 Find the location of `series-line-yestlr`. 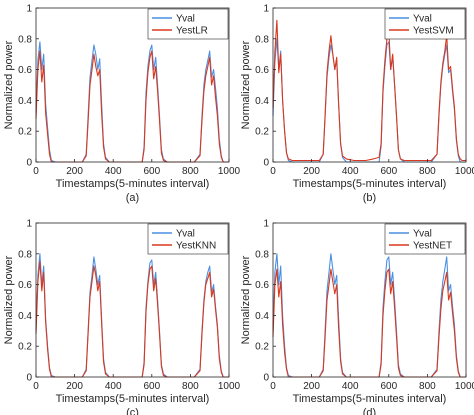

series-line-yestlr is located at coordinates (132, 106).